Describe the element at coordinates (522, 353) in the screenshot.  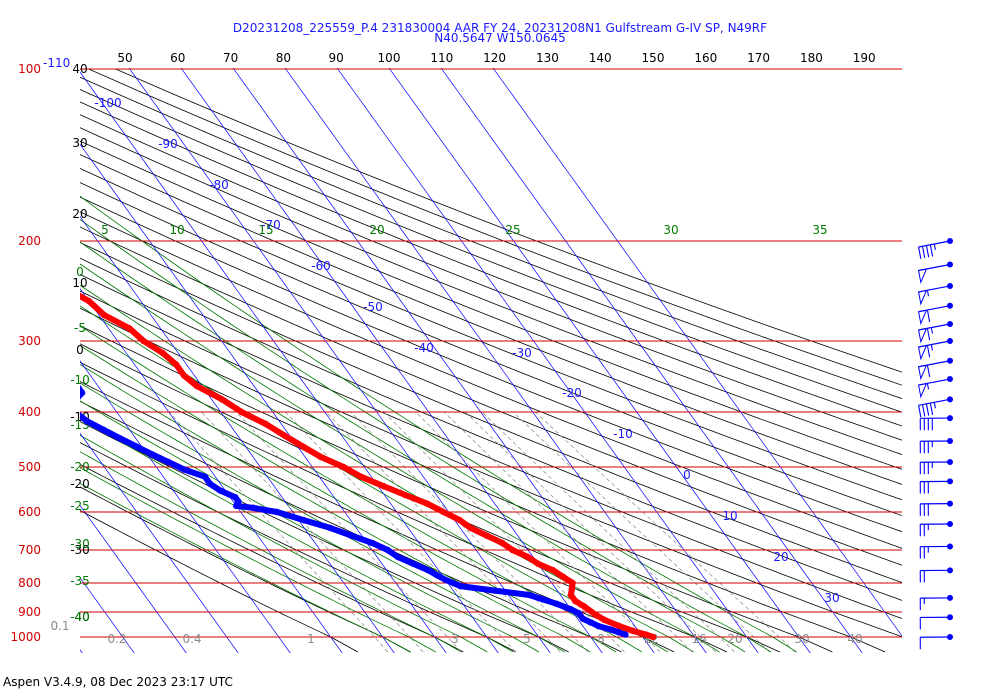
I see `isotherm-label: -30` at that location.